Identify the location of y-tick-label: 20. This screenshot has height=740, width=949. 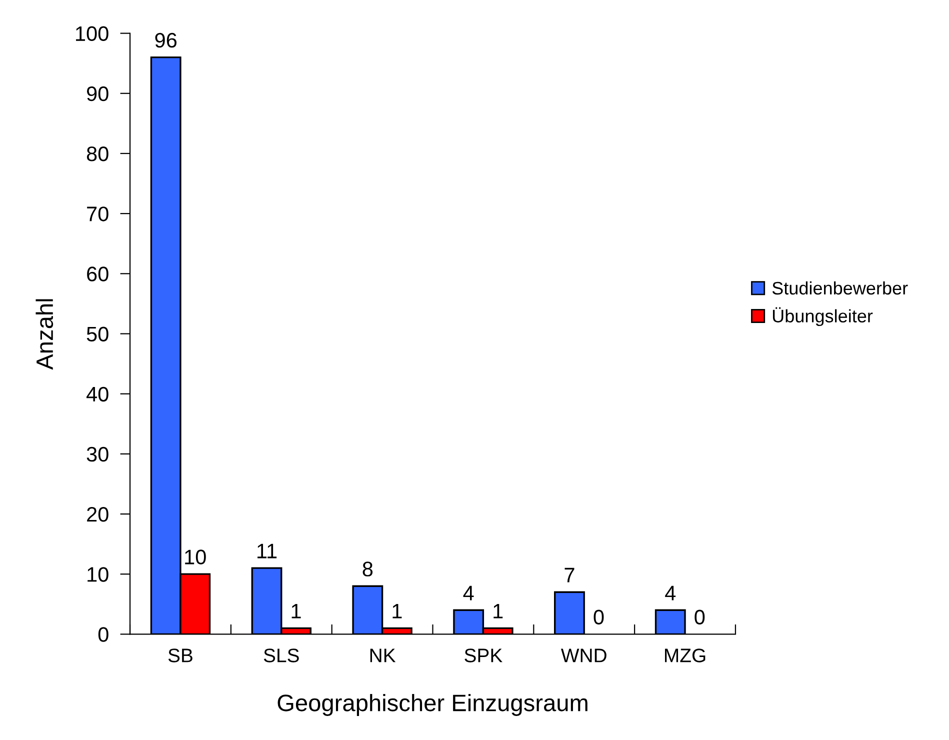
(97, 514).